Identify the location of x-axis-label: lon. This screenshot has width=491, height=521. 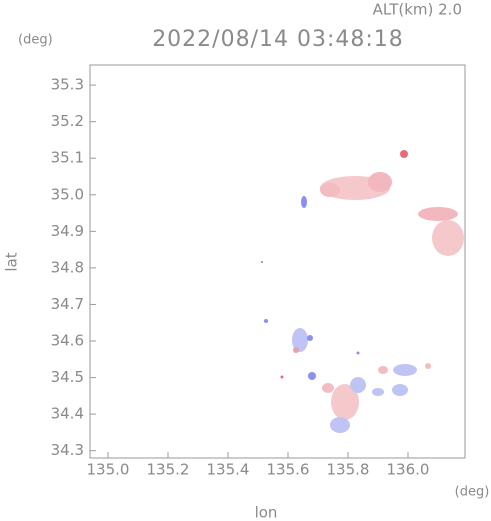
(266, 512).